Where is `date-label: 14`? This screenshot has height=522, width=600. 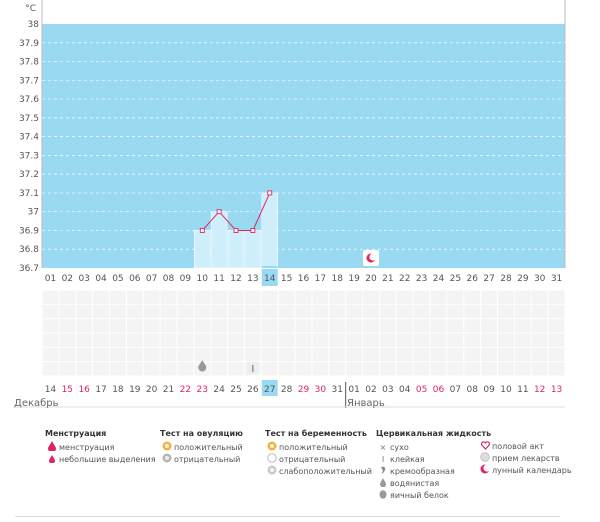 date-label: 14 is located at coordinates (51, 390).